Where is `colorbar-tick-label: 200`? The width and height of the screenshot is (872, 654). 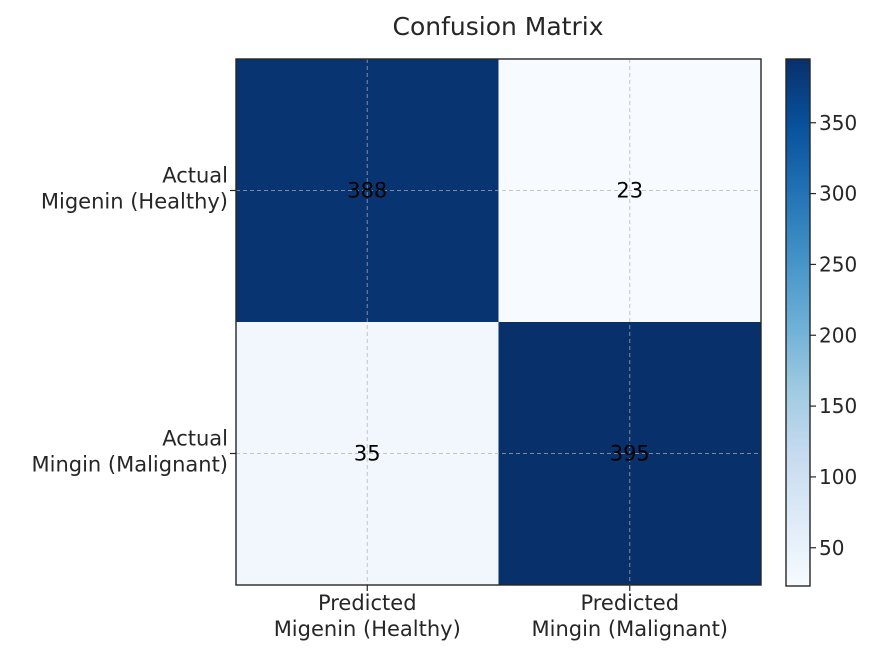
colorbar-tick-label: 200 is located at coordinates (838, 335).